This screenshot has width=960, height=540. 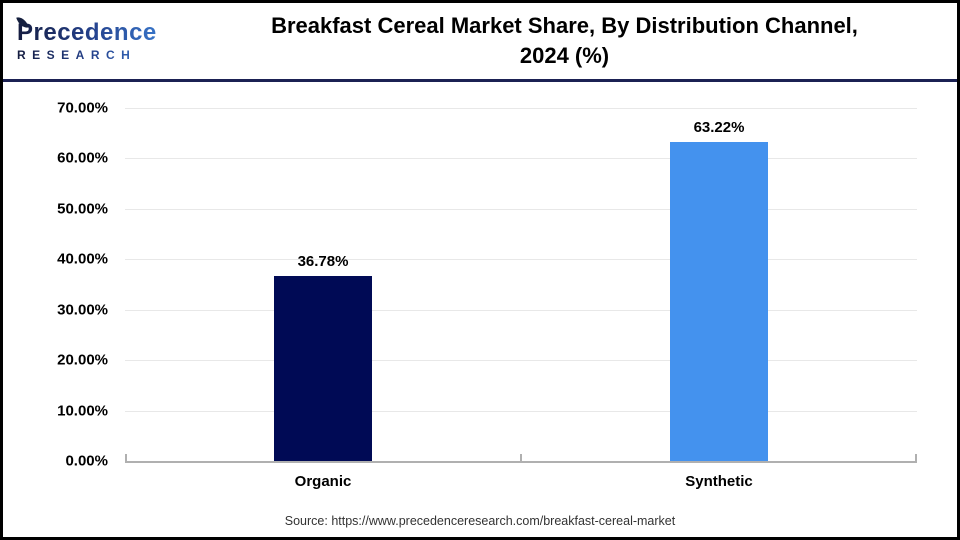 I want to click on y-tick-label: 70.00%, so click(x=82, y=108).